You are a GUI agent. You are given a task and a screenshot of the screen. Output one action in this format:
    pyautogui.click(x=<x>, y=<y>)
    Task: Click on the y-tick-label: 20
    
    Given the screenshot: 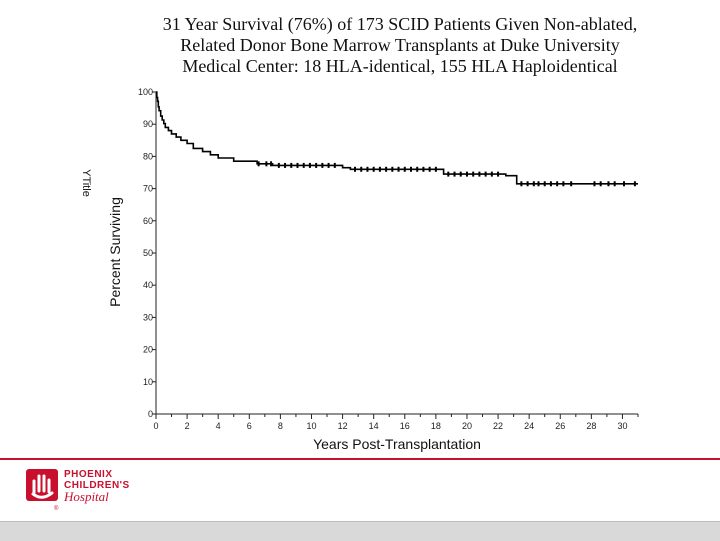 What is the action you would take?
    pyautogui.click(x=148, y=350)
    